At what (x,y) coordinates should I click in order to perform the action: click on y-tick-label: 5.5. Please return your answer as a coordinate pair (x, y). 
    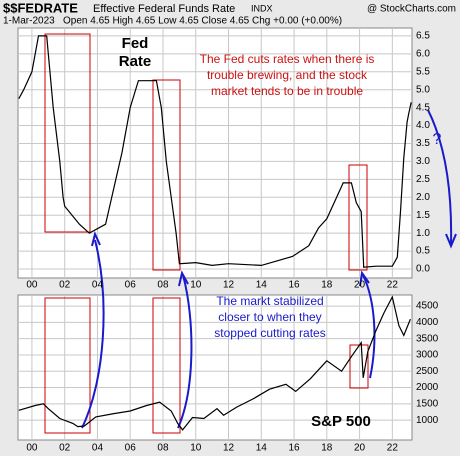
    Looking at the image, I should click on (423, 71).